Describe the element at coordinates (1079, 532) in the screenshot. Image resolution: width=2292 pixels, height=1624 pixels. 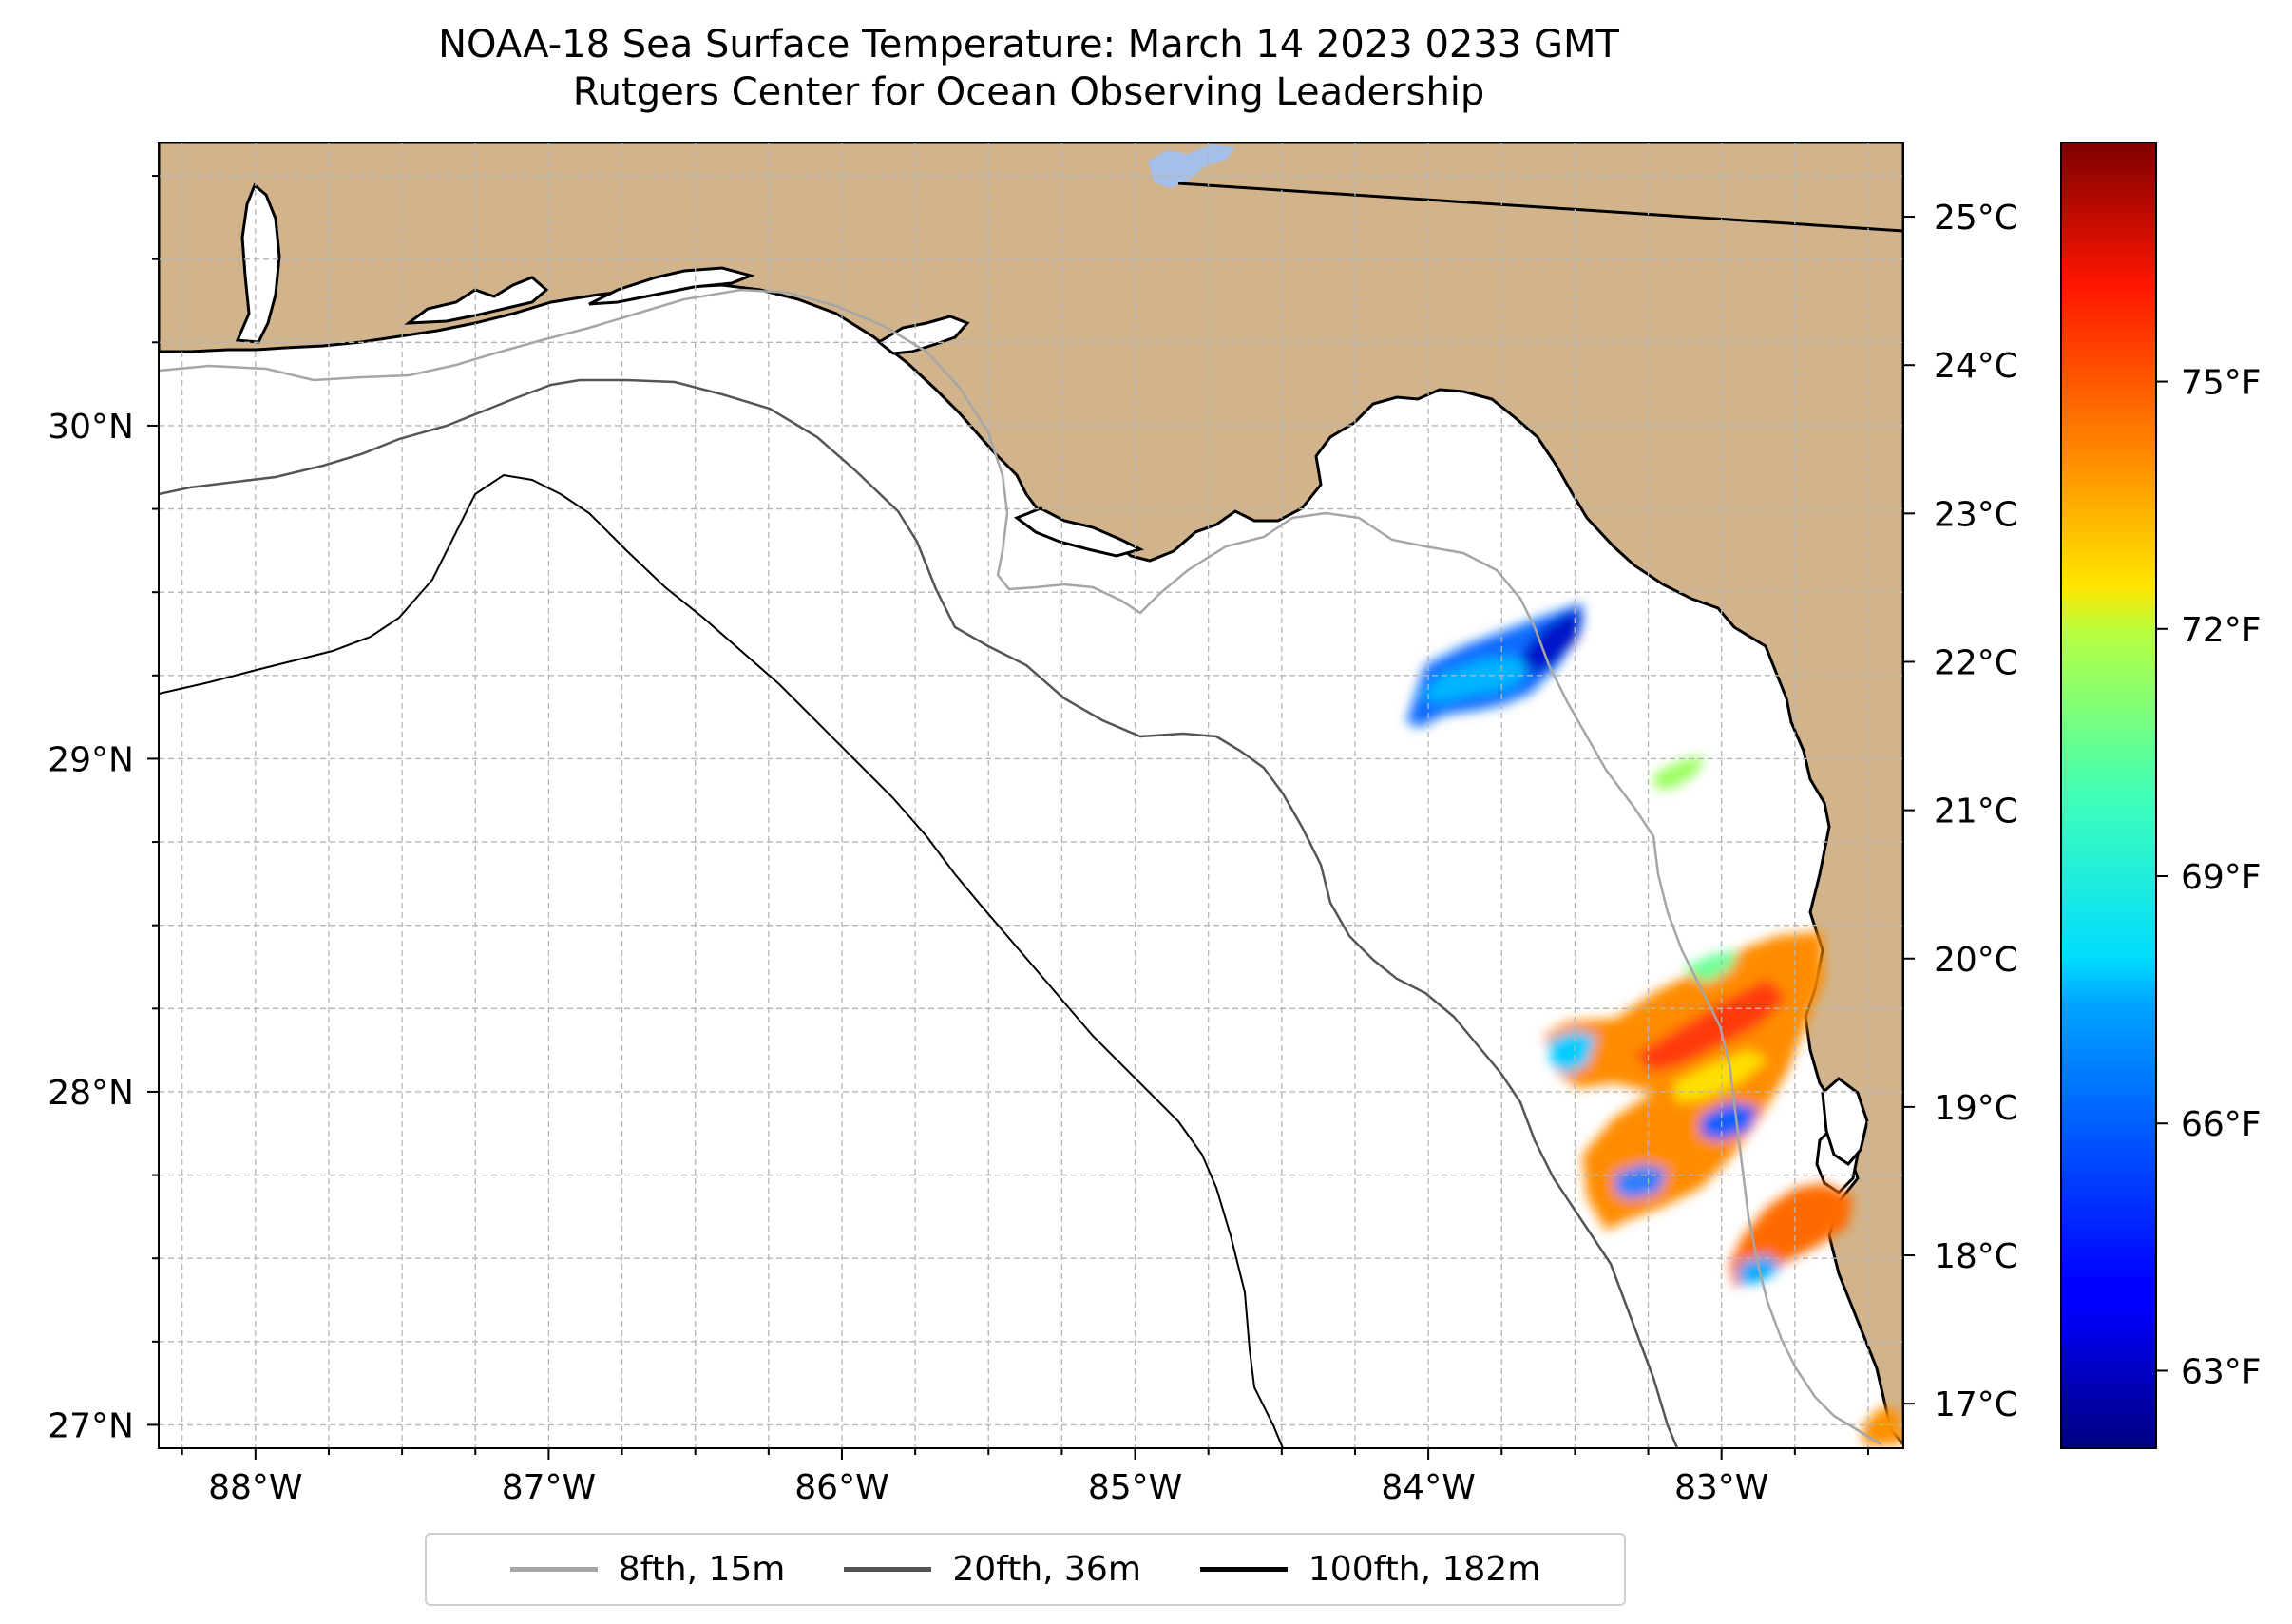
I see `apalachicola-bay` at that location.